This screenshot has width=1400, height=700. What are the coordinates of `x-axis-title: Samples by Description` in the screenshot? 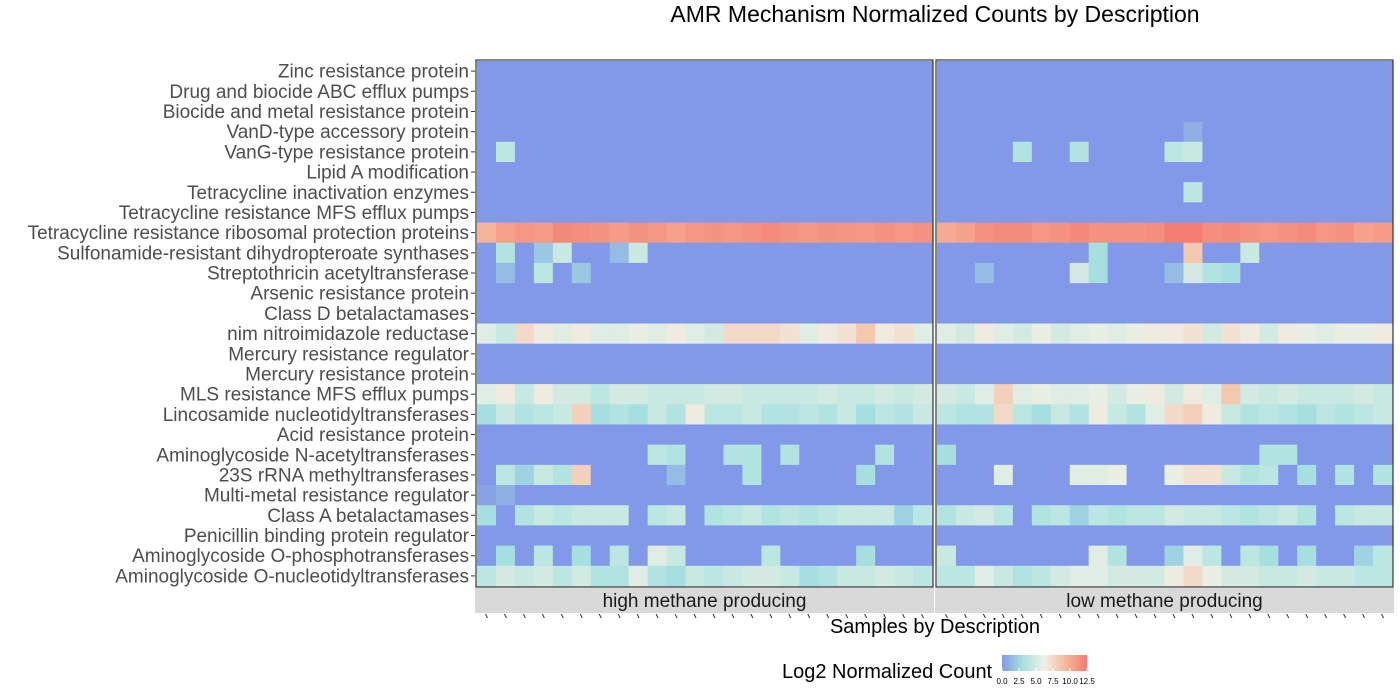 It's located at (935, 627).